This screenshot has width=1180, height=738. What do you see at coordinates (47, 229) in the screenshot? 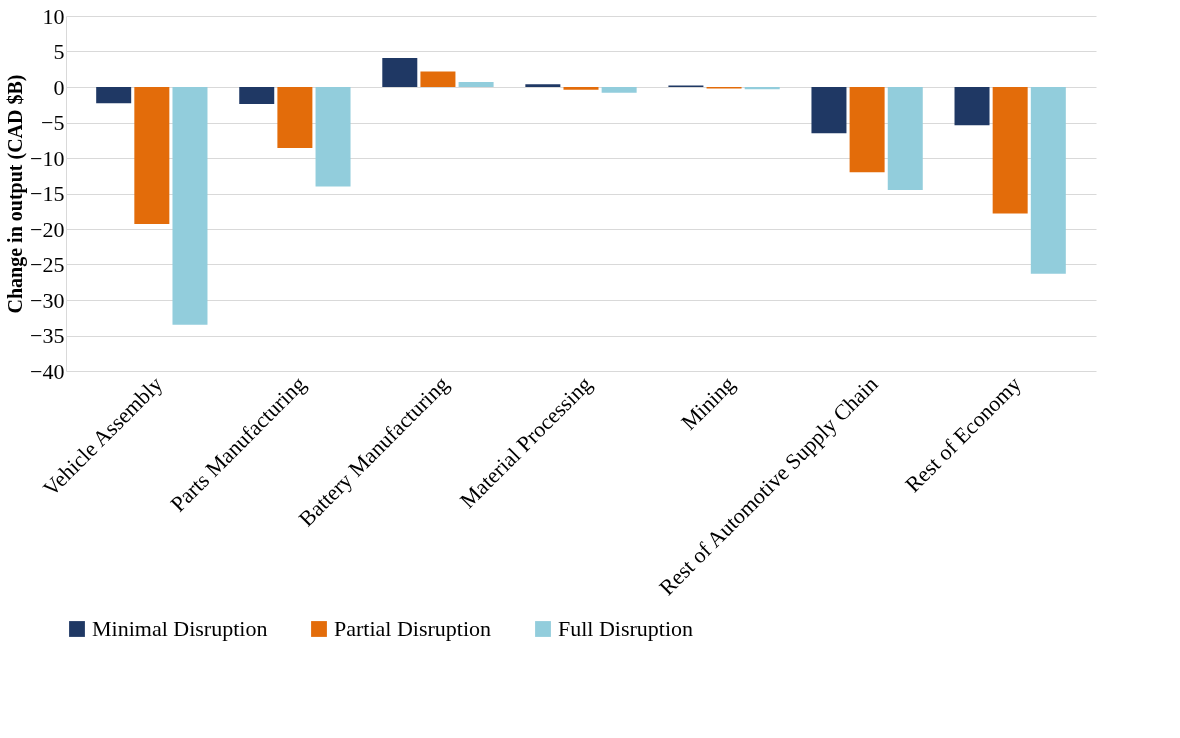
I see `y-tick-label: −20` at bounding box center [47, 229].